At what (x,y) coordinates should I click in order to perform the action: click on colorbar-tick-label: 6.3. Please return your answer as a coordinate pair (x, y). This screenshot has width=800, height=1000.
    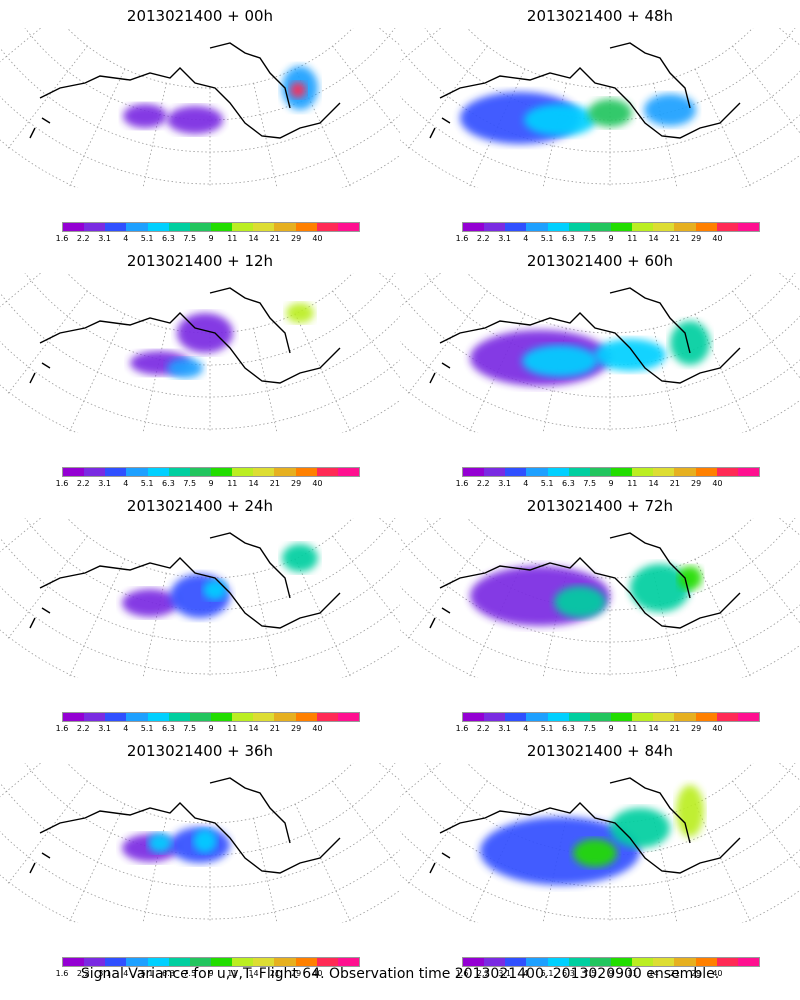
    Looking at the image, I should click on (568, 973).